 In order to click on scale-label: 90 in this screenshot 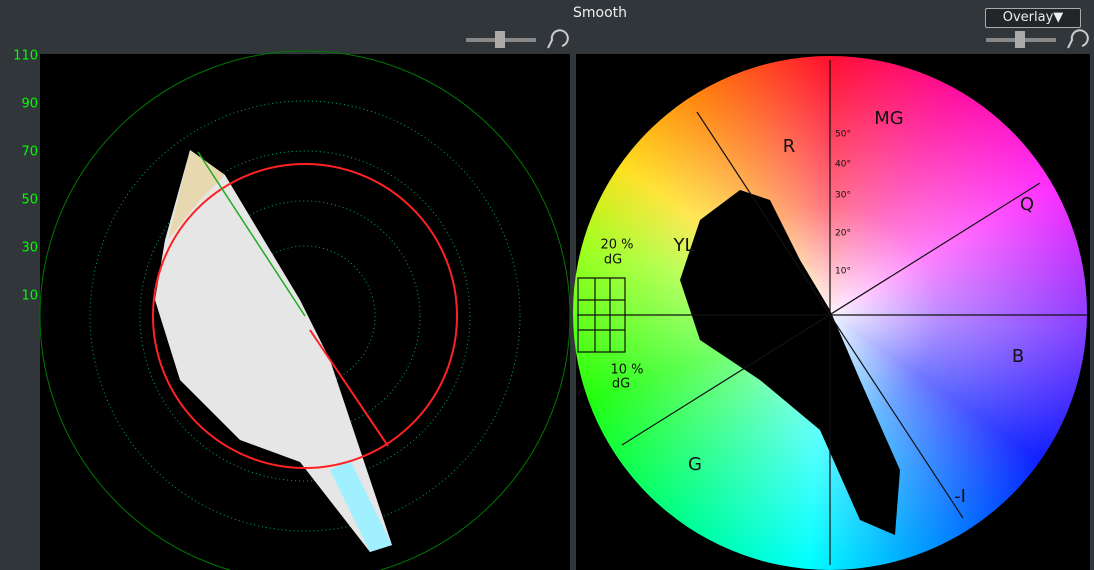, I will do `click(29, 104)`.